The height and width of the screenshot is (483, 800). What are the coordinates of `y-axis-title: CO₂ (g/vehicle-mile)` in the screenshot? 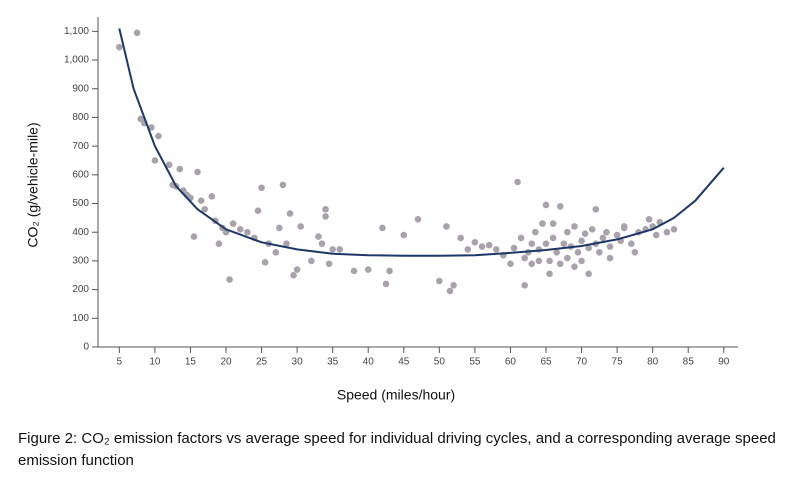 It's located at (33, 184).